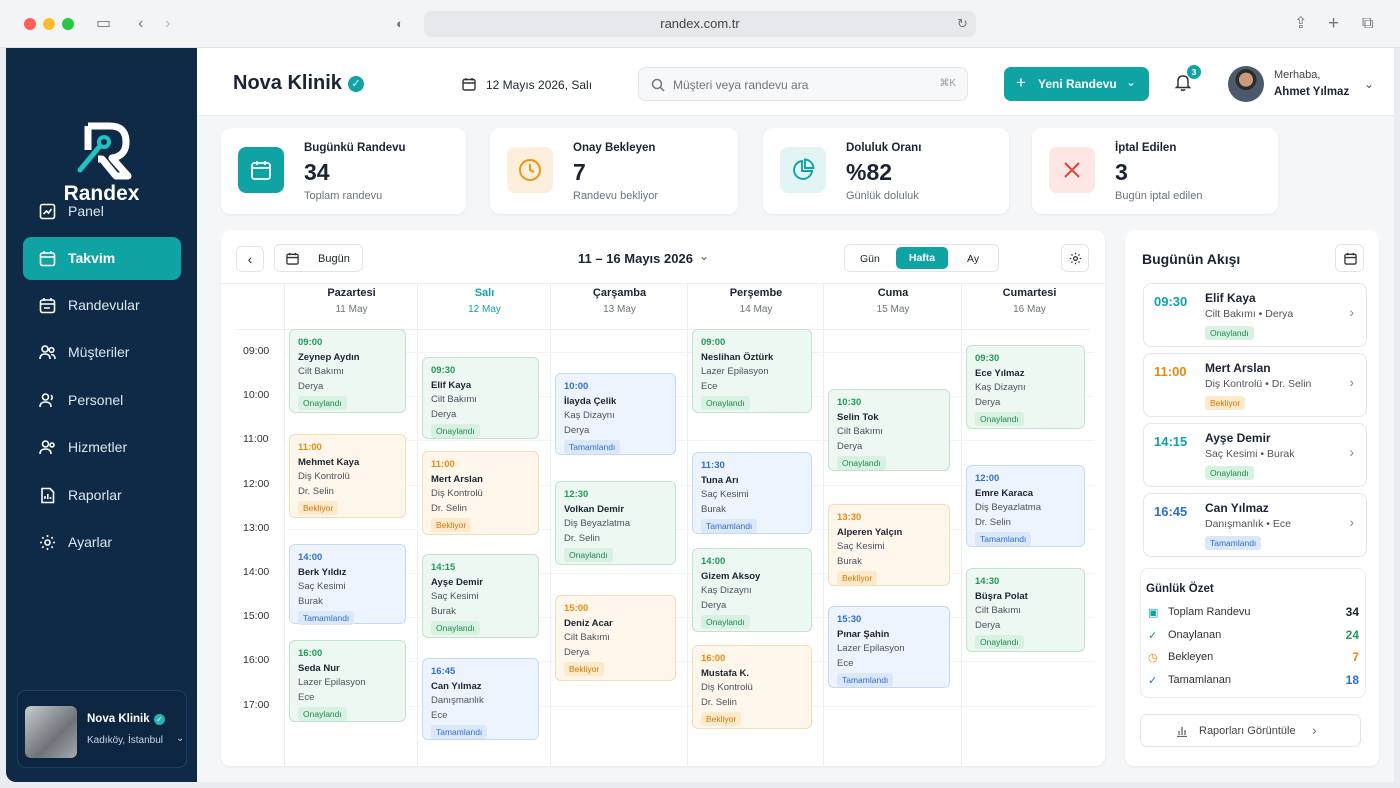  Describe the element at coordinates (1171, 301) in the screenshot. I see `flow-time: 09:30` at that location.